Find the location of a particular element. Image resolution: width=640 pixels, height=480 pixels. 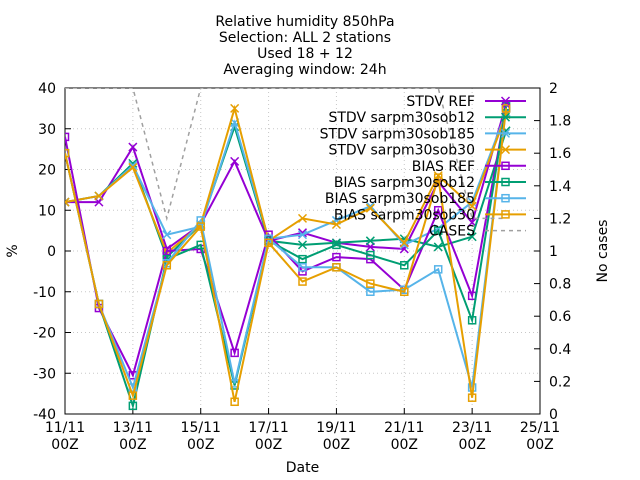

y2-tick-label: 1 is located at coordinates (553, 252).